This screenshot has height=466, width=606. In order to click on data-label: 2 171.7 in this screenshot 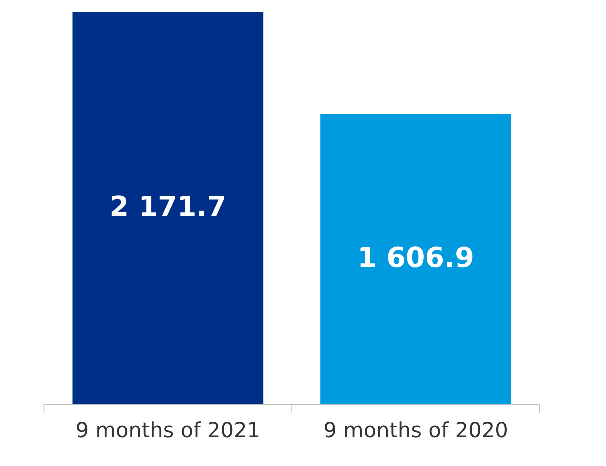, I will do `click(168, 206)`.